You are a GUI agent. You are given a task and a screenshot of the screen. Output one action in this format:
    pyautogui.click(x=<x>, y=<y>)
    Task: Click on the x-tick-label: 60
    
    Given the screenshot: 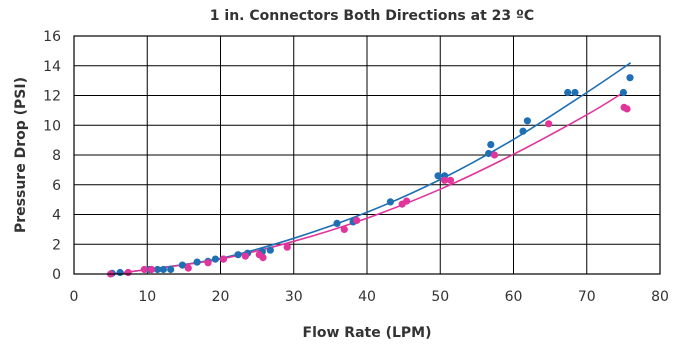 What is the action you would take?
    pyautogui.click(x=514, y=297)
    